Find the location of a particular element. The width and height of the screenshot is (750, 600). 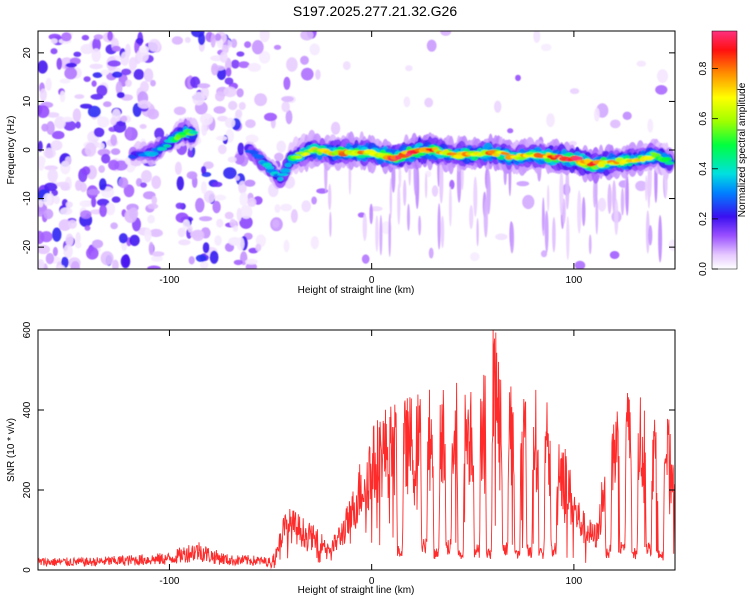

colorbar-frame is located at coordinates (724, 150).